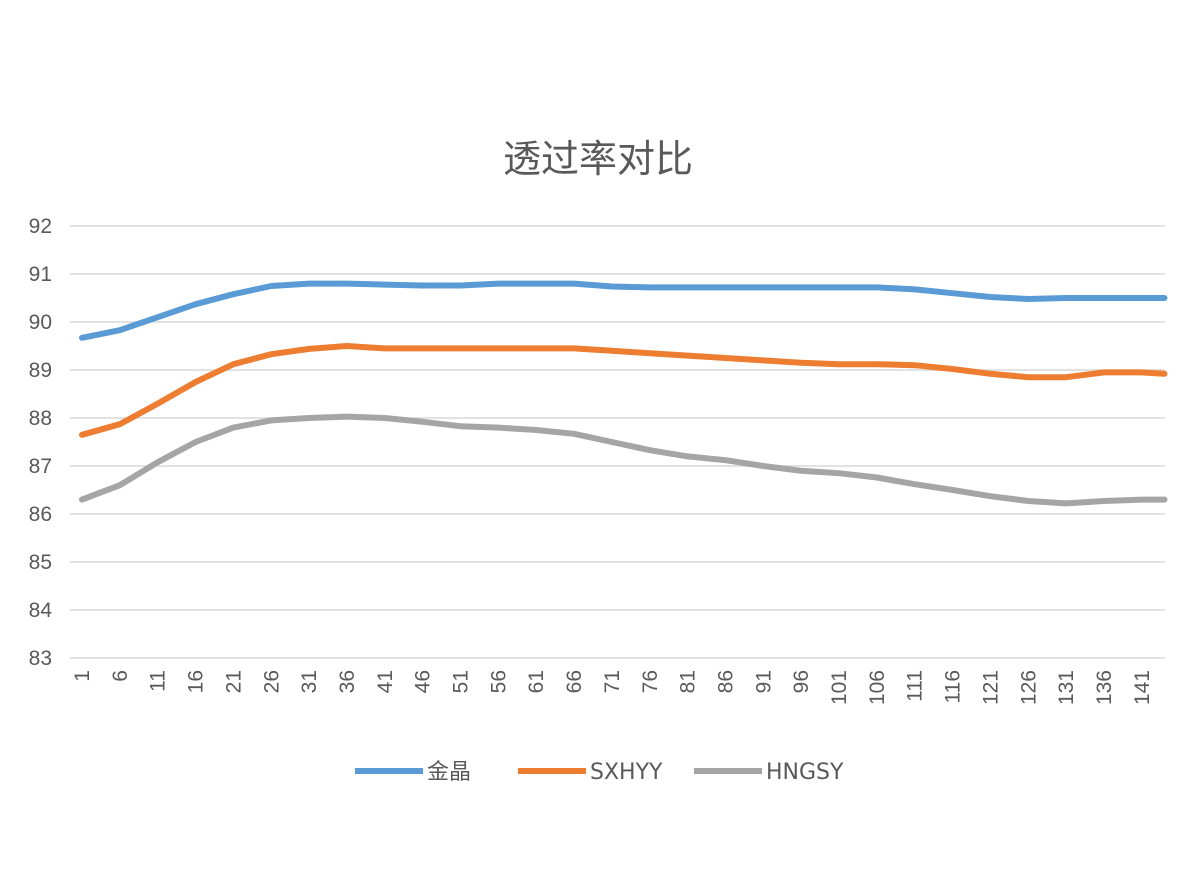 The width and height of the screenshot is (1200, 895). Describe the element at coordinates (725, 681) in the screenshot. I see `x-tick-label: 86` at that location.